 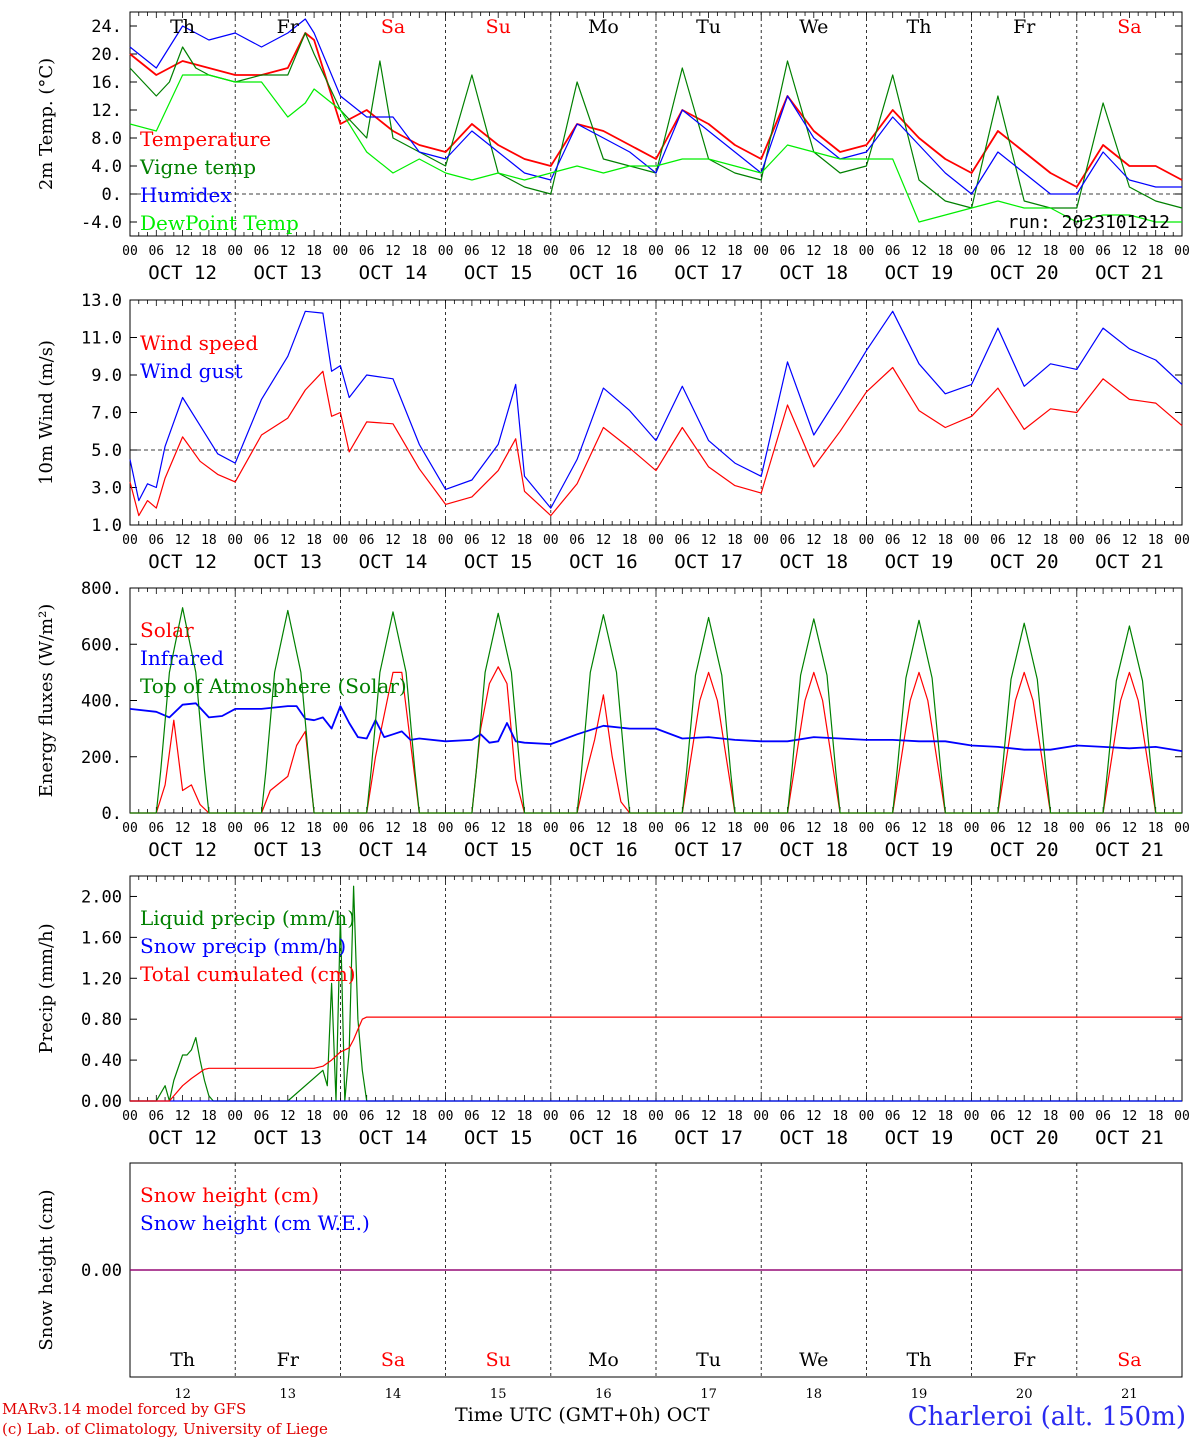 What do you see at coordinates (243, 946) in the screenshot?
I see `precip-legend-item: Snow precip (mm/h)` at bounding box center [243, 946].